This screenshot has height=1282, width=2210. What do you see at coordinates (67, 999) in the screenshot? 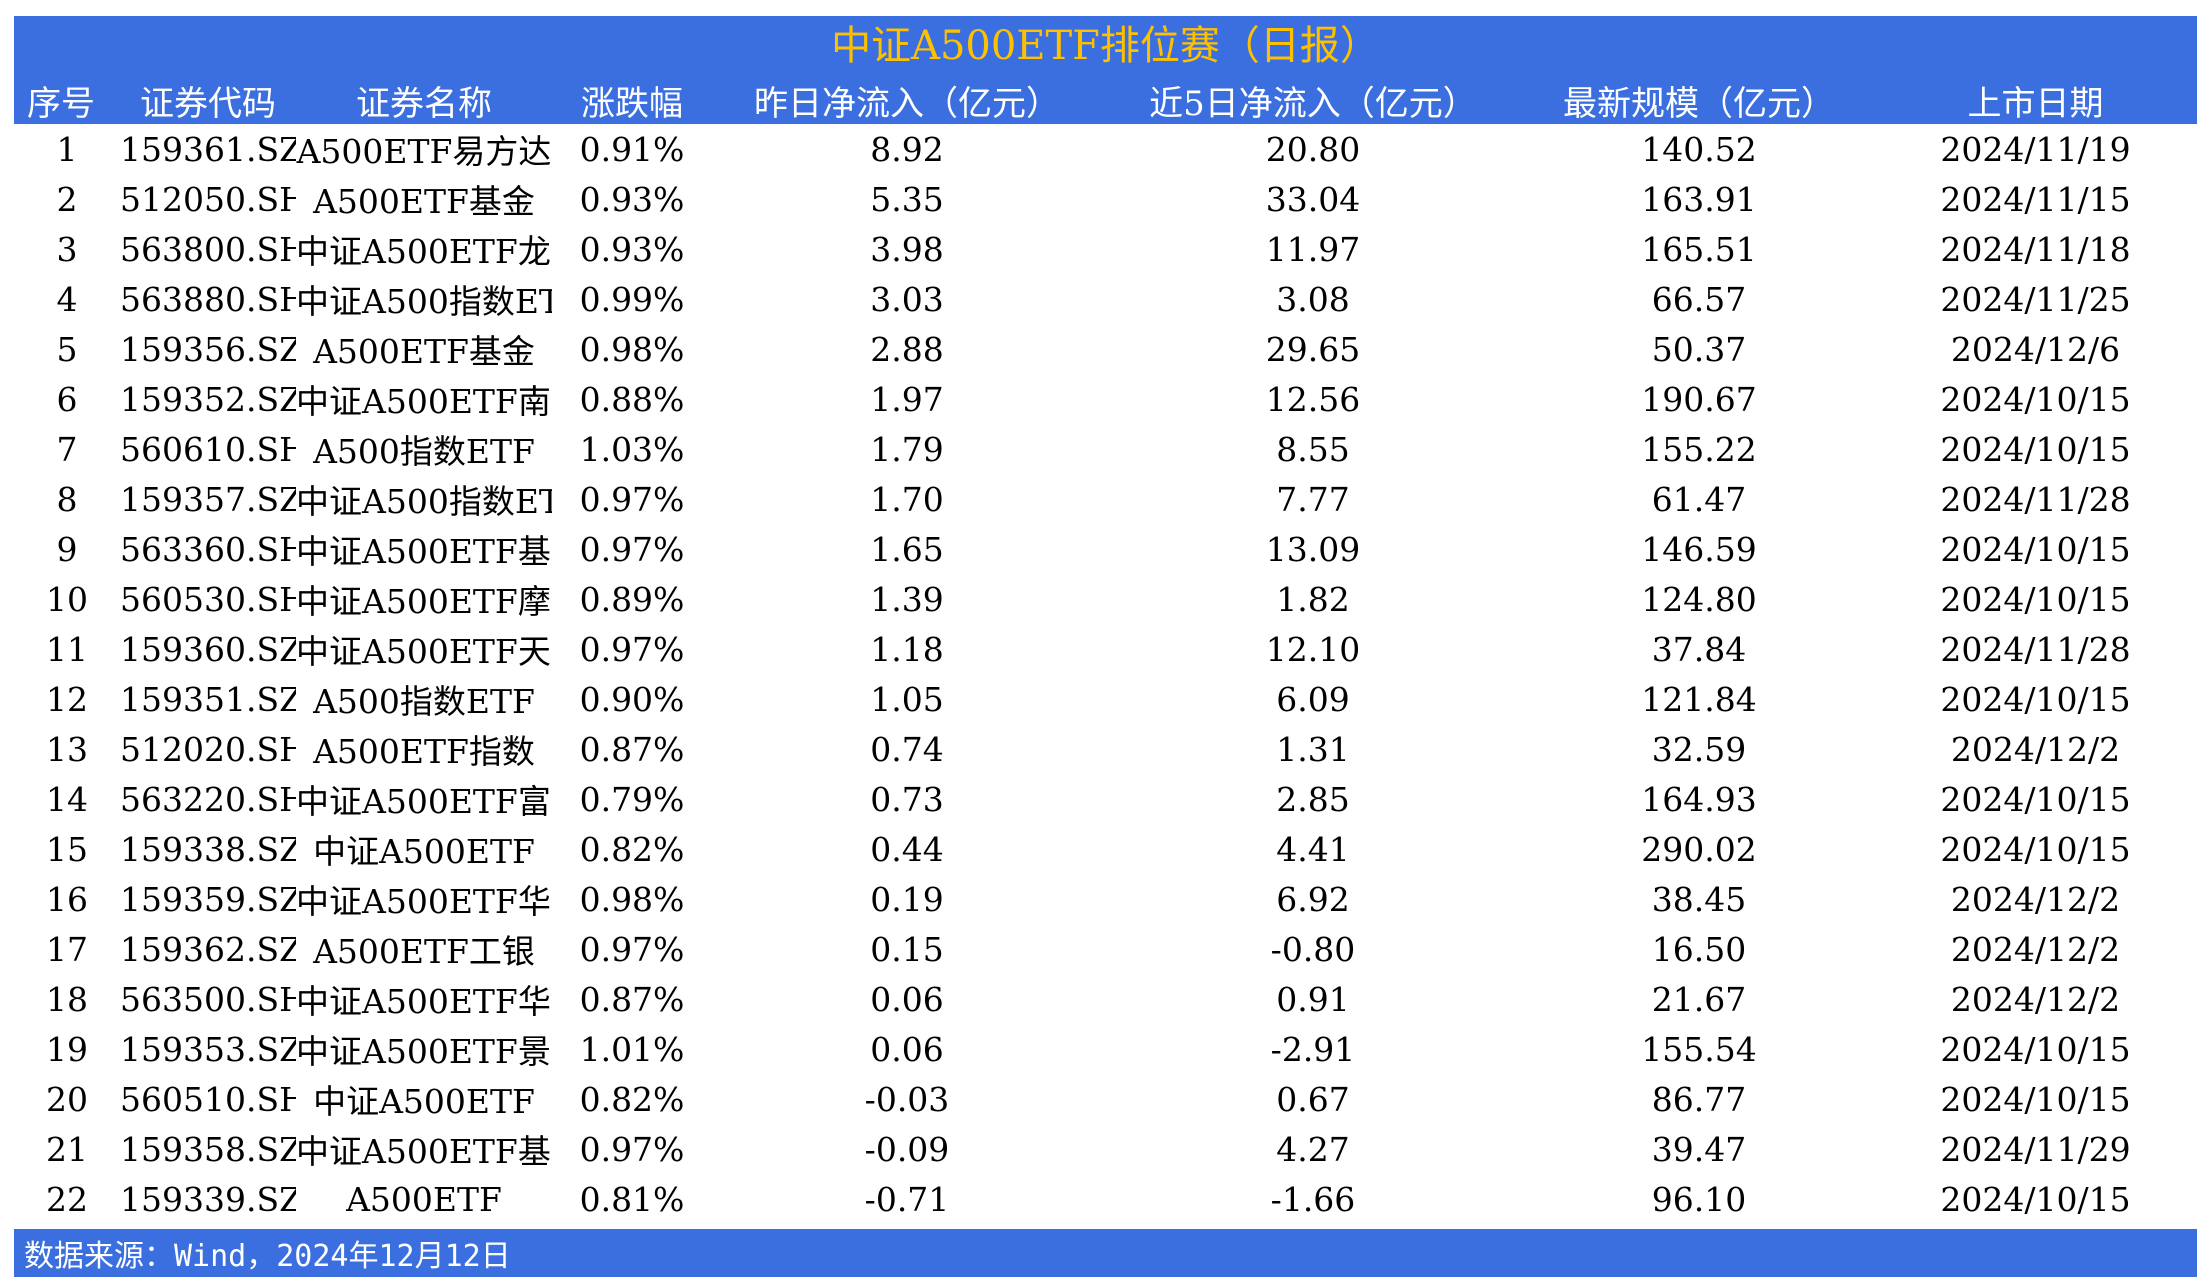
I see `index-cell: 18` at bounding box center [67, 999].